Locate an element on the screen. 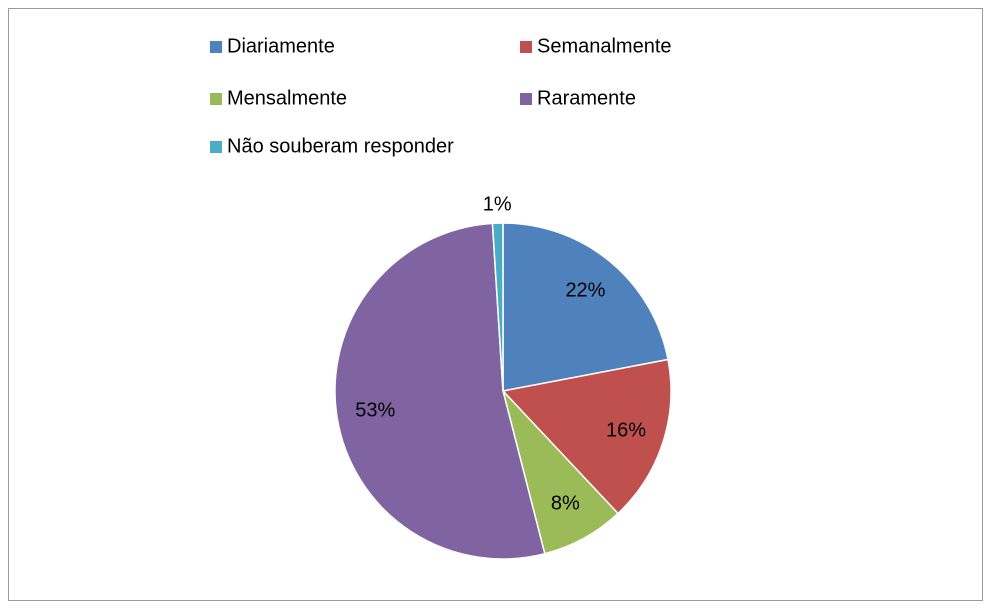 The width and height of the screenshot is (991, 609). data-label: 1% is located at coordinates (497, 204).